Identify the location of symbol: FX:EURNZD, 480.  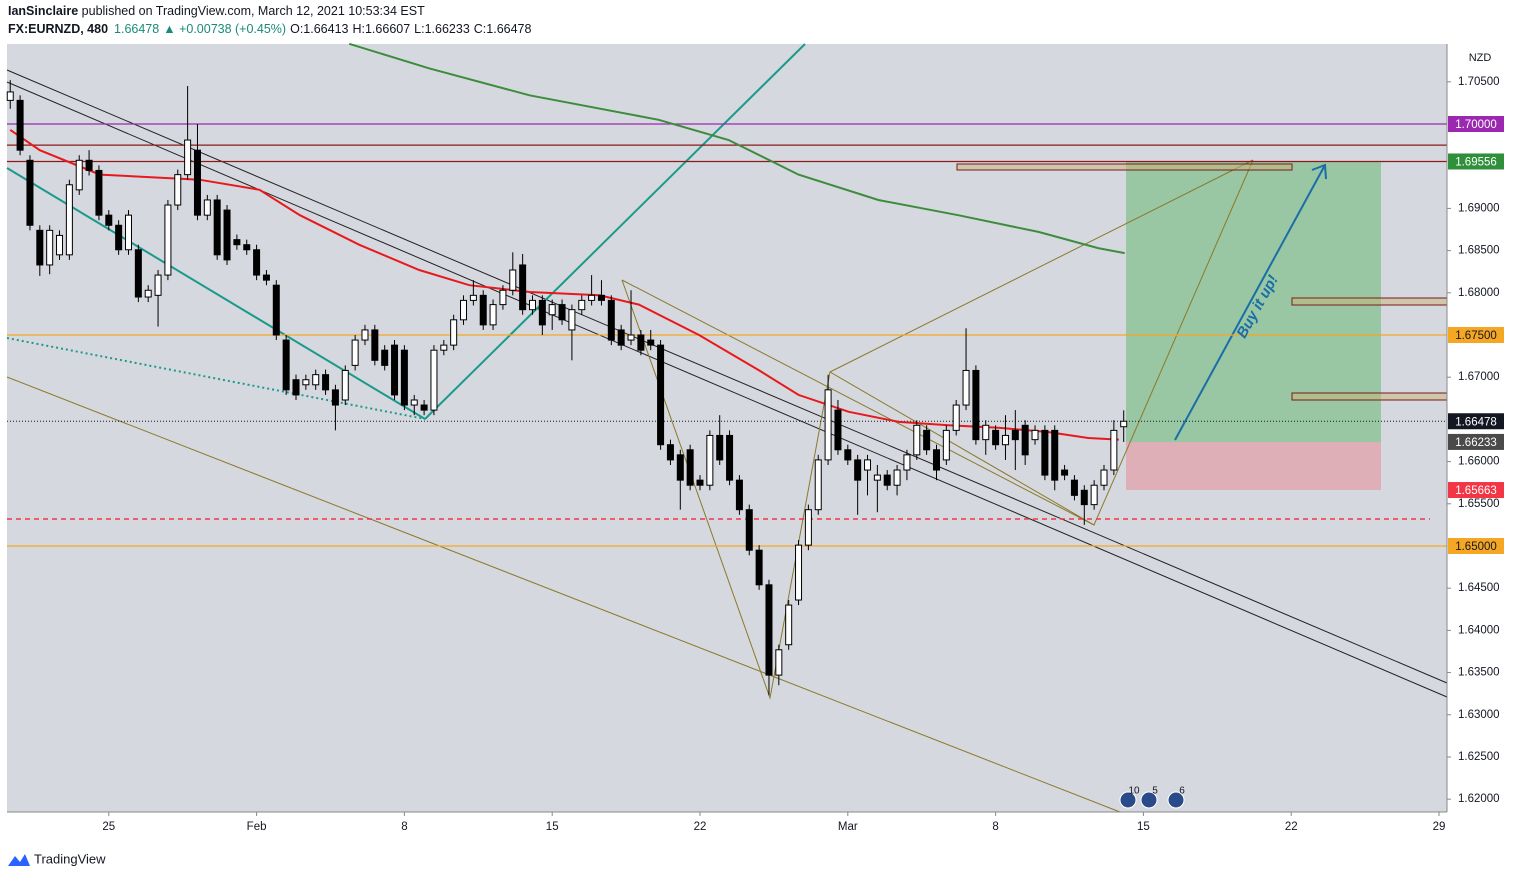
(58, 29).